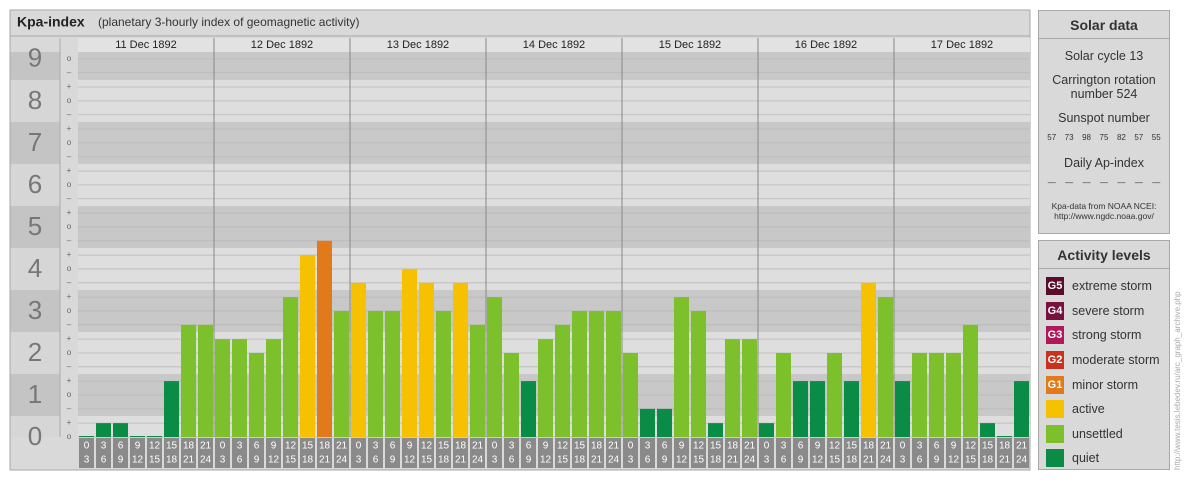  I want to click on day-label: 17 Dec 1892, so click(962, 45).